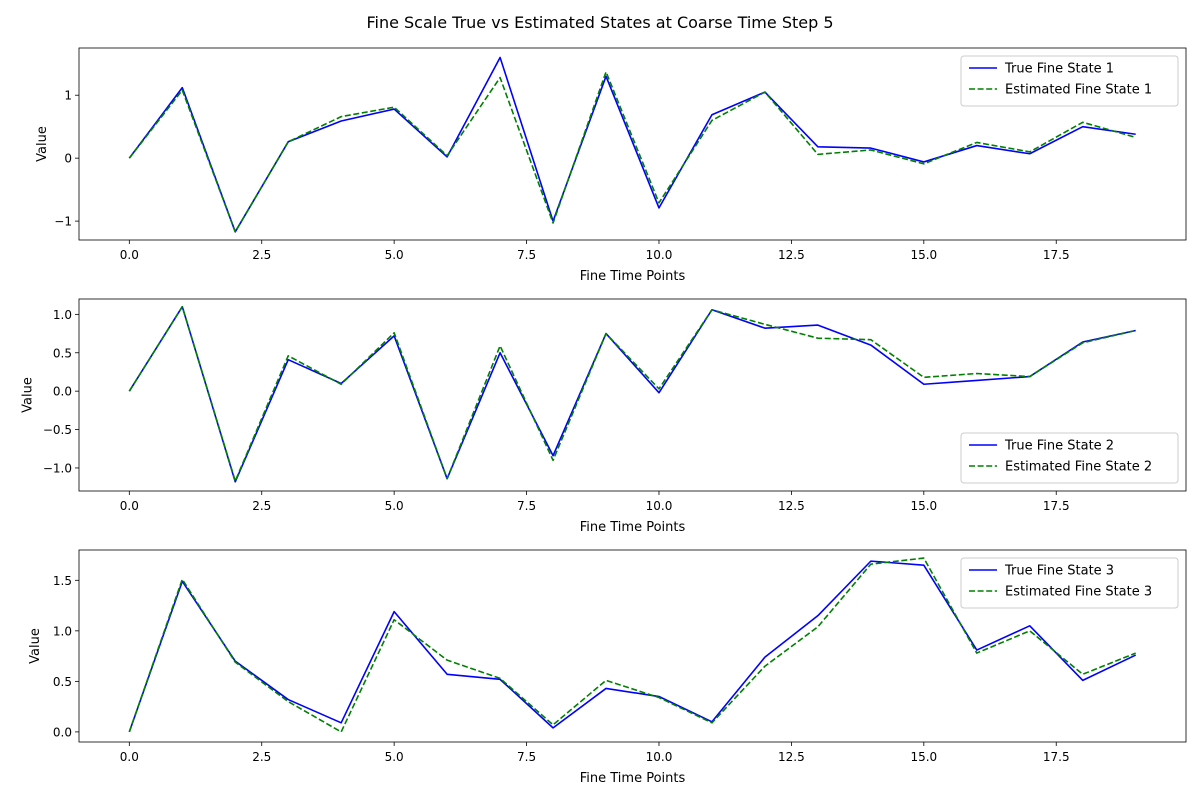 The image size is (1200, 800). I want to click on legend-label: True Fine State 3, so click(1059, 571).